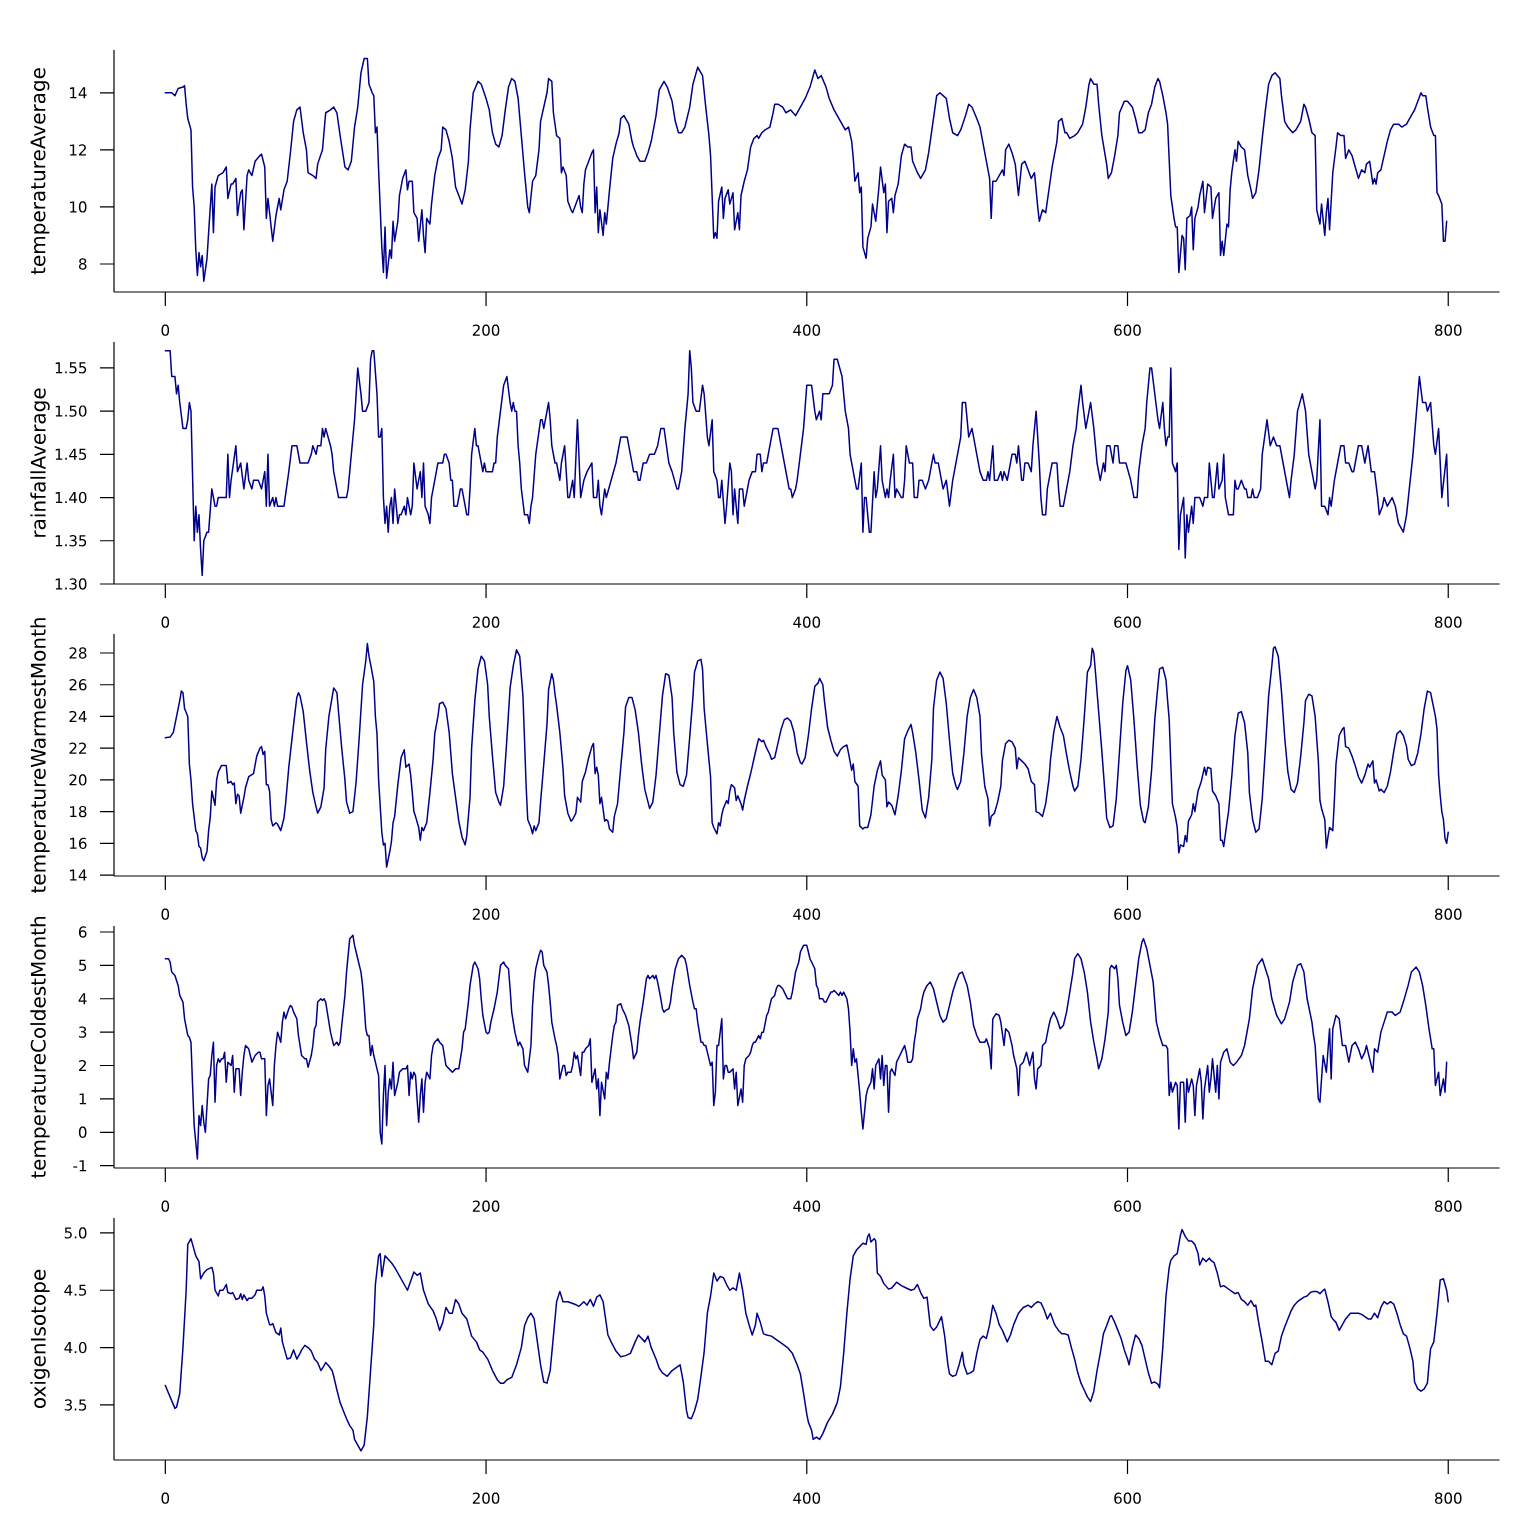  What do you see at coordinates (78, 207) in the screenshot?
I see `y-tick-label: 10` at bounding box center [78, 207].